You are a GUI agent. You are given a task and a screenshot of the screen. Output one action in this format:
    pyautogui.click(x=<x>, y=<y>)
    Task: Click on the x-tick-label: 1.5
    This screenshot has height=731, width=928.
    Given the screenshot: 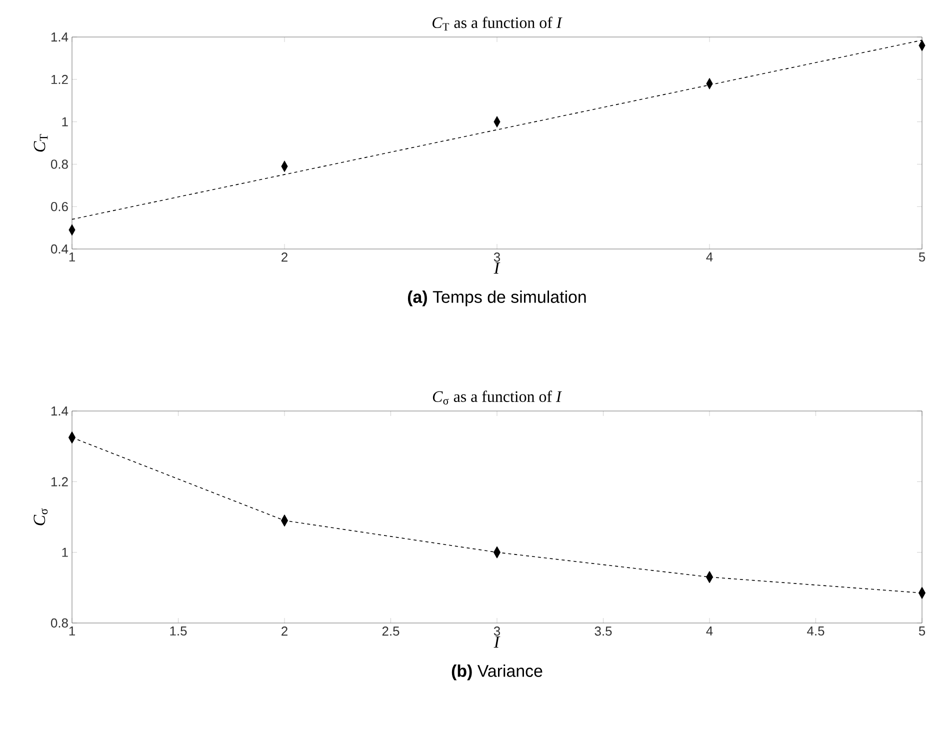 What is the action you would take?
    pyautogui.click(x=178, y=631)
    